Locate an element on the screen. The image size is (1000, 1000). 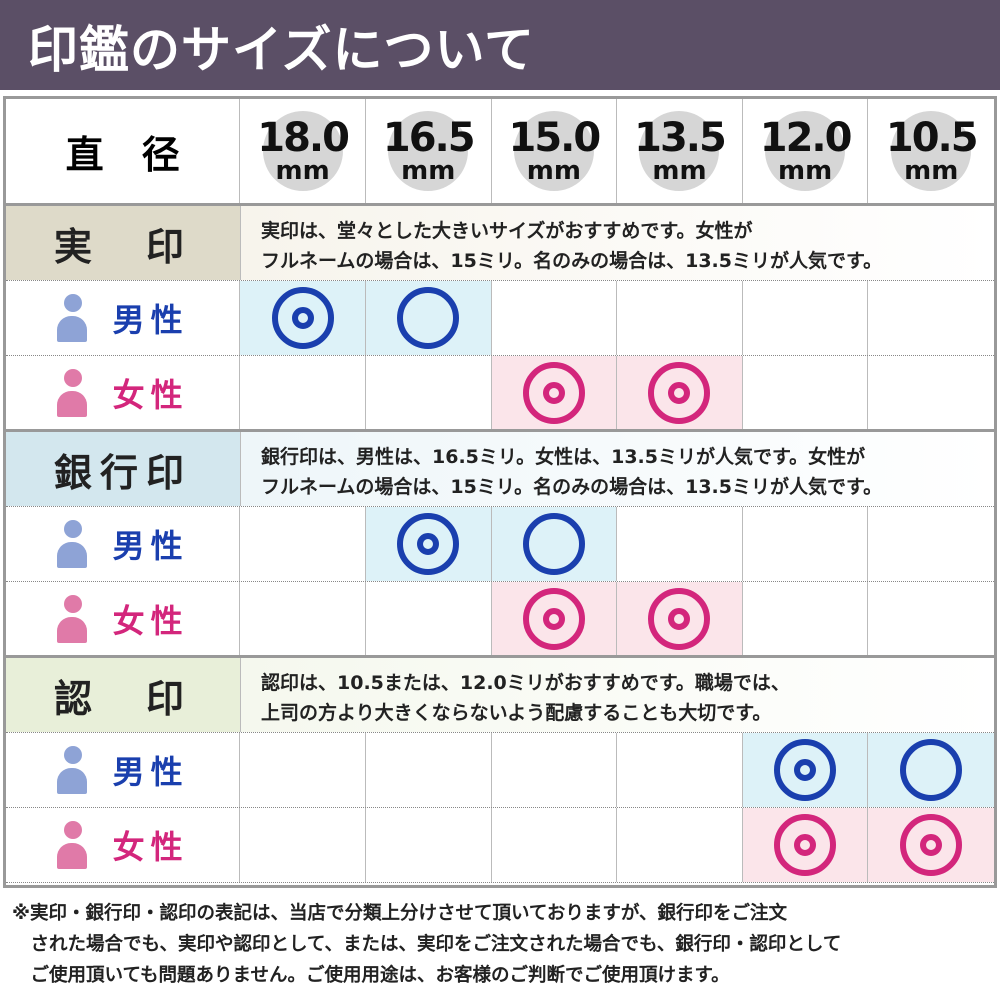
size-number: 13.5 is located at coordinates (680, 138).